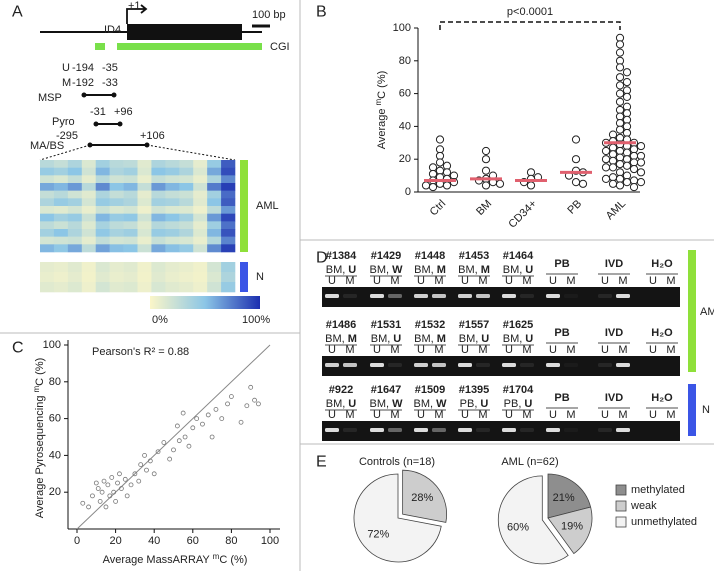 This screenshot has width=714, height=571. I want to click on primer-label: U, so click(66, 68).